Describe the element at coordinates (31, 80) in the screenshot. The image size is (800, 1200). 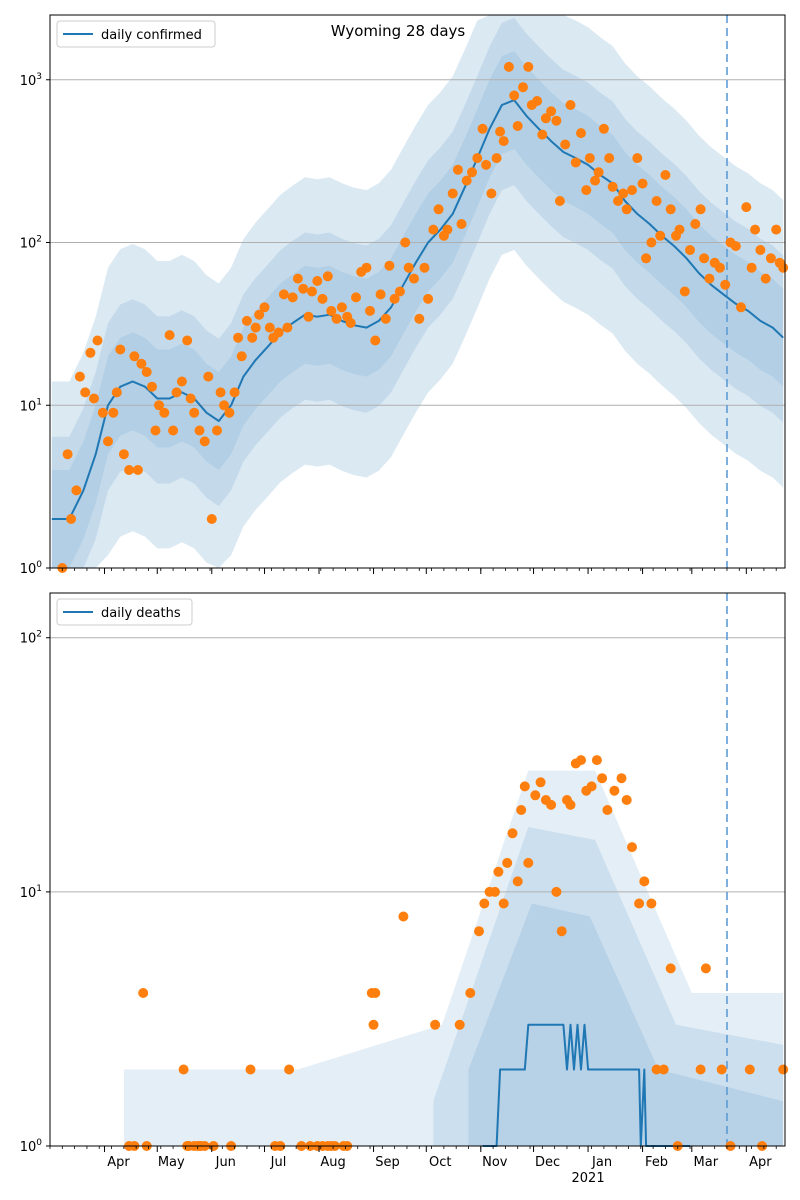
I see `y-tick-label: 10³` at that location.